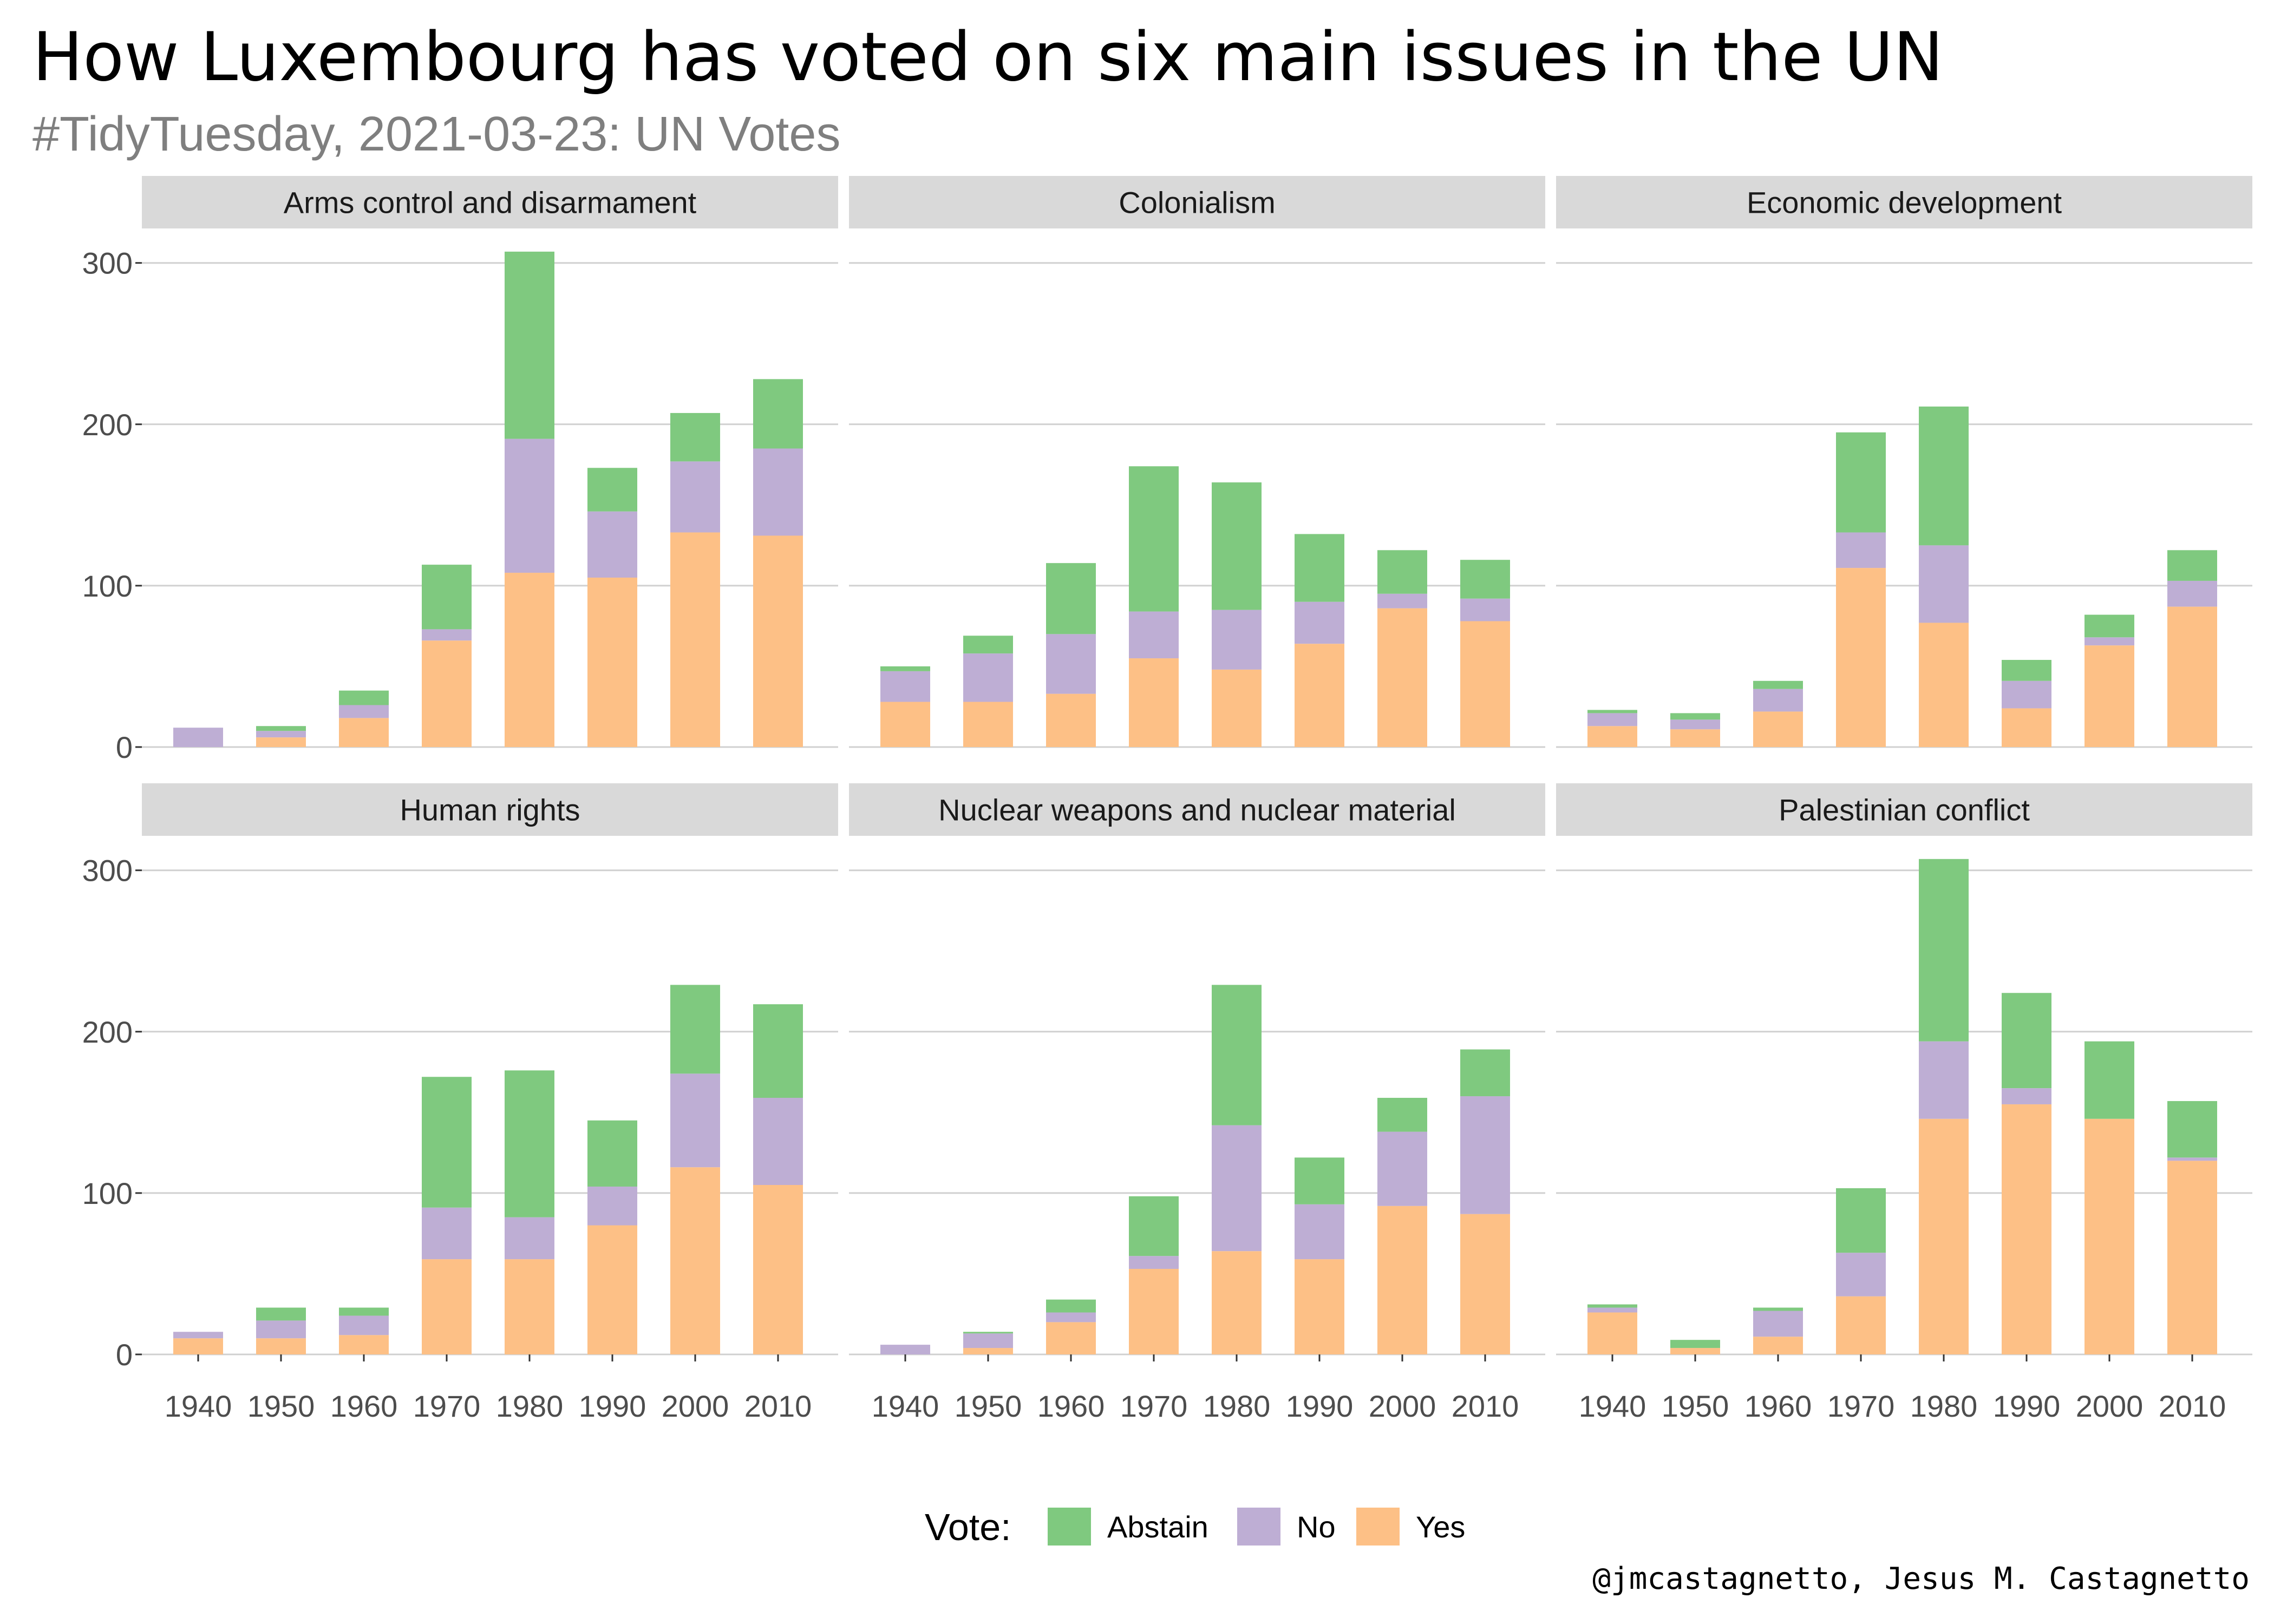 This screenshot has height=1624, width=2274. What do you see at coordinates (968, 1527) in the screenshot?
I see `legend-title: Vote:` at bounding box center [968, 1527].